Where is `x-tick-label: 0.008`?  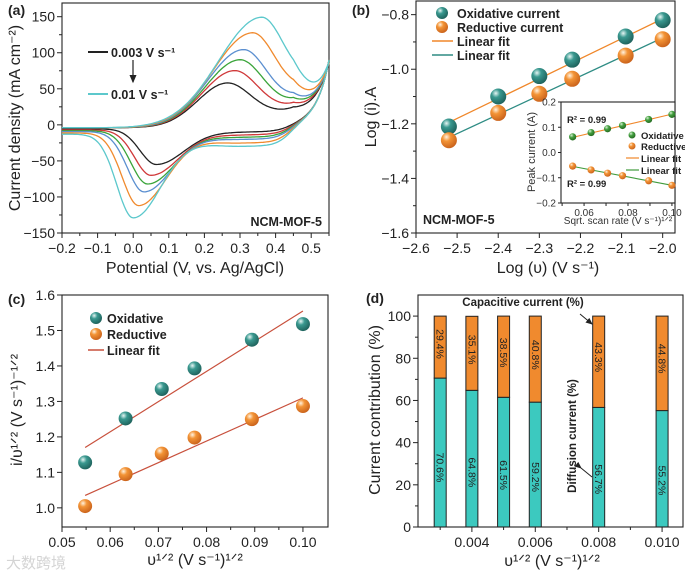 x-tick-label: 0.008 is located at coordinates (598, 542).